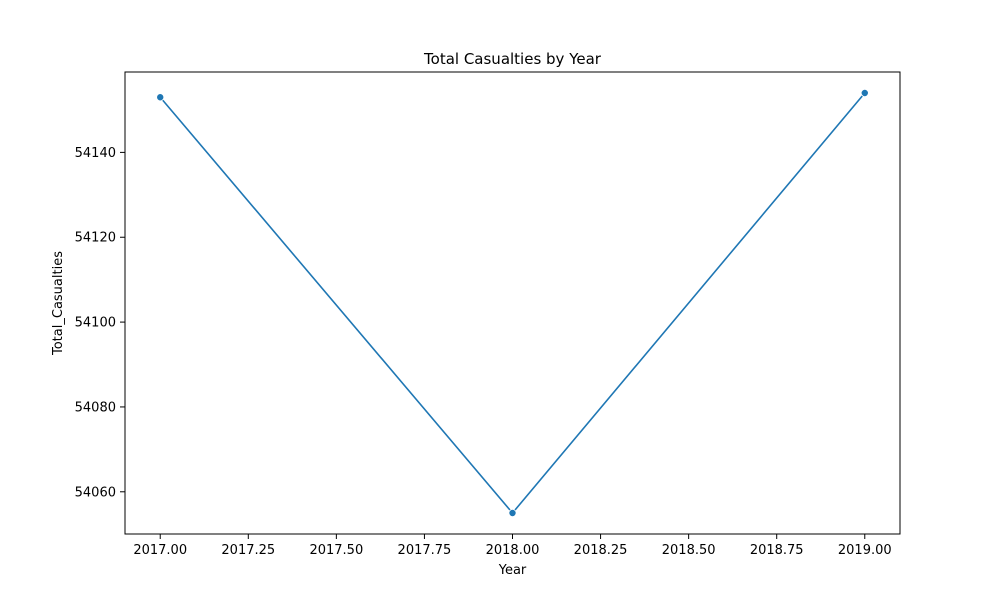  Describe the element at coordinates (513, 550) in the screenshot. I see `x-tick-label: 2018.00` at that location.